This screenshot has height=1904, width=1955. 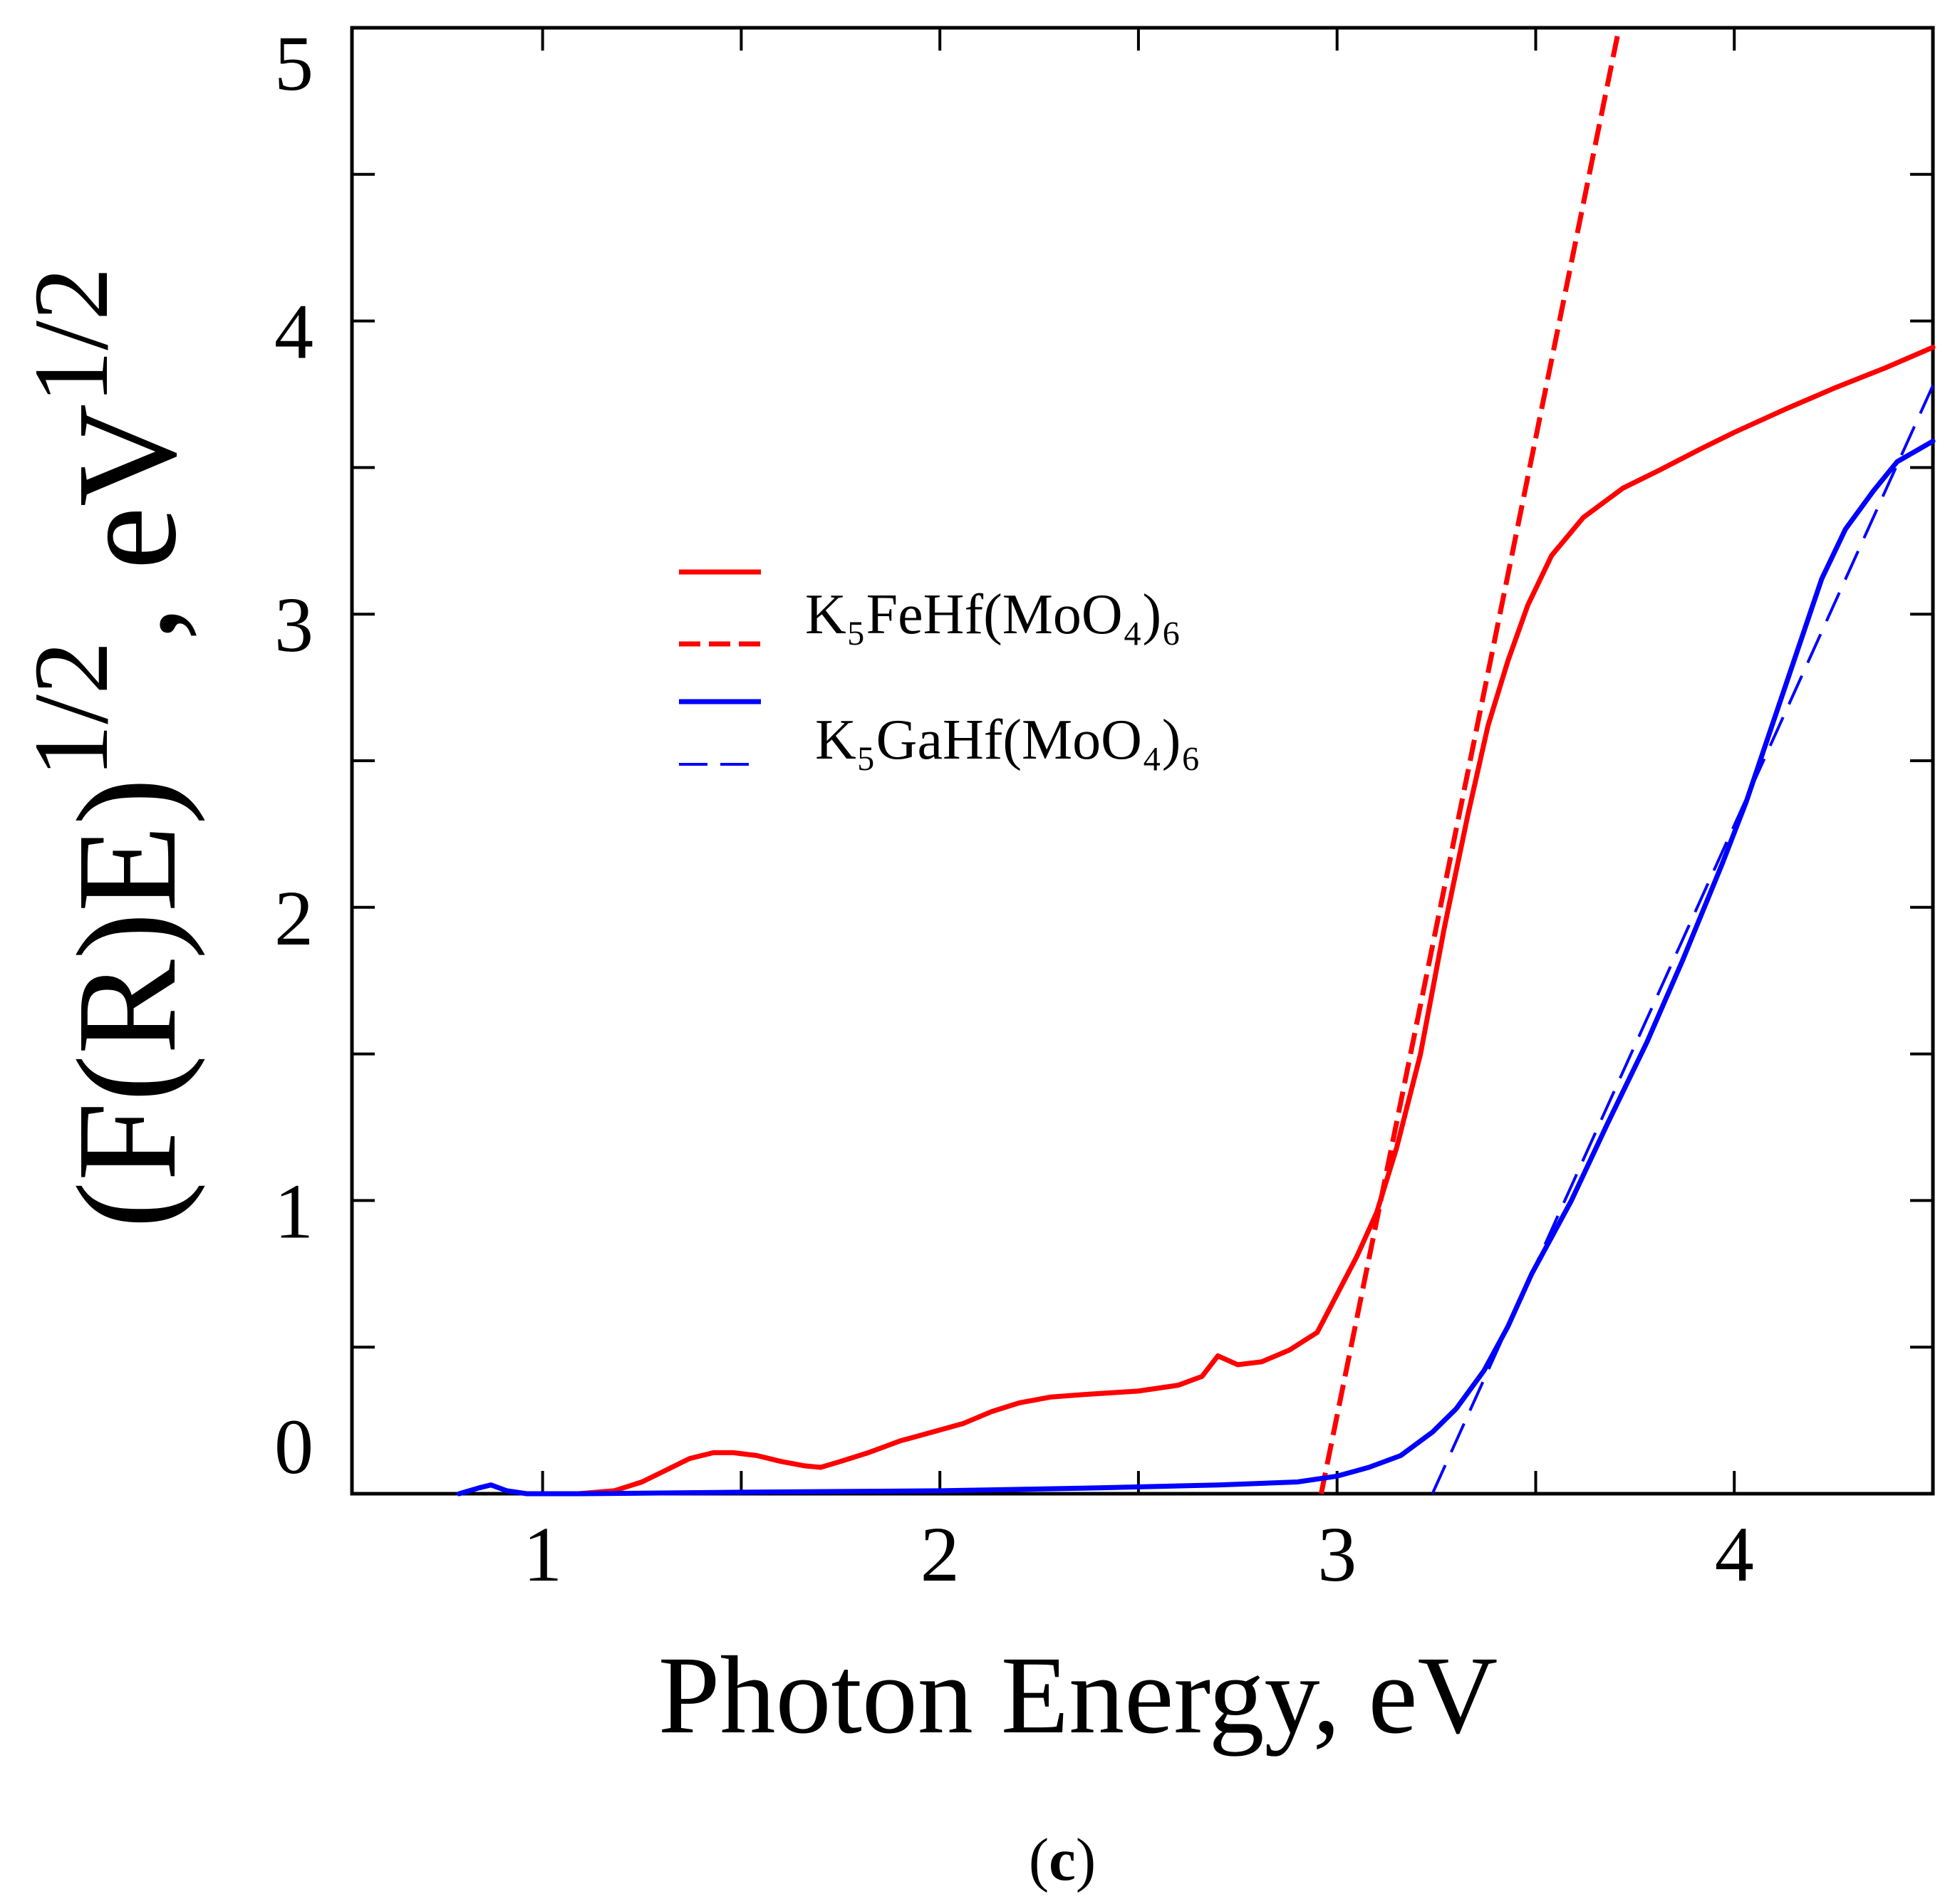 What do you see at coordinates (940, 1554) in the screenshot?
I see `x-tick-label: 2` at bounding box center [940, 1554].